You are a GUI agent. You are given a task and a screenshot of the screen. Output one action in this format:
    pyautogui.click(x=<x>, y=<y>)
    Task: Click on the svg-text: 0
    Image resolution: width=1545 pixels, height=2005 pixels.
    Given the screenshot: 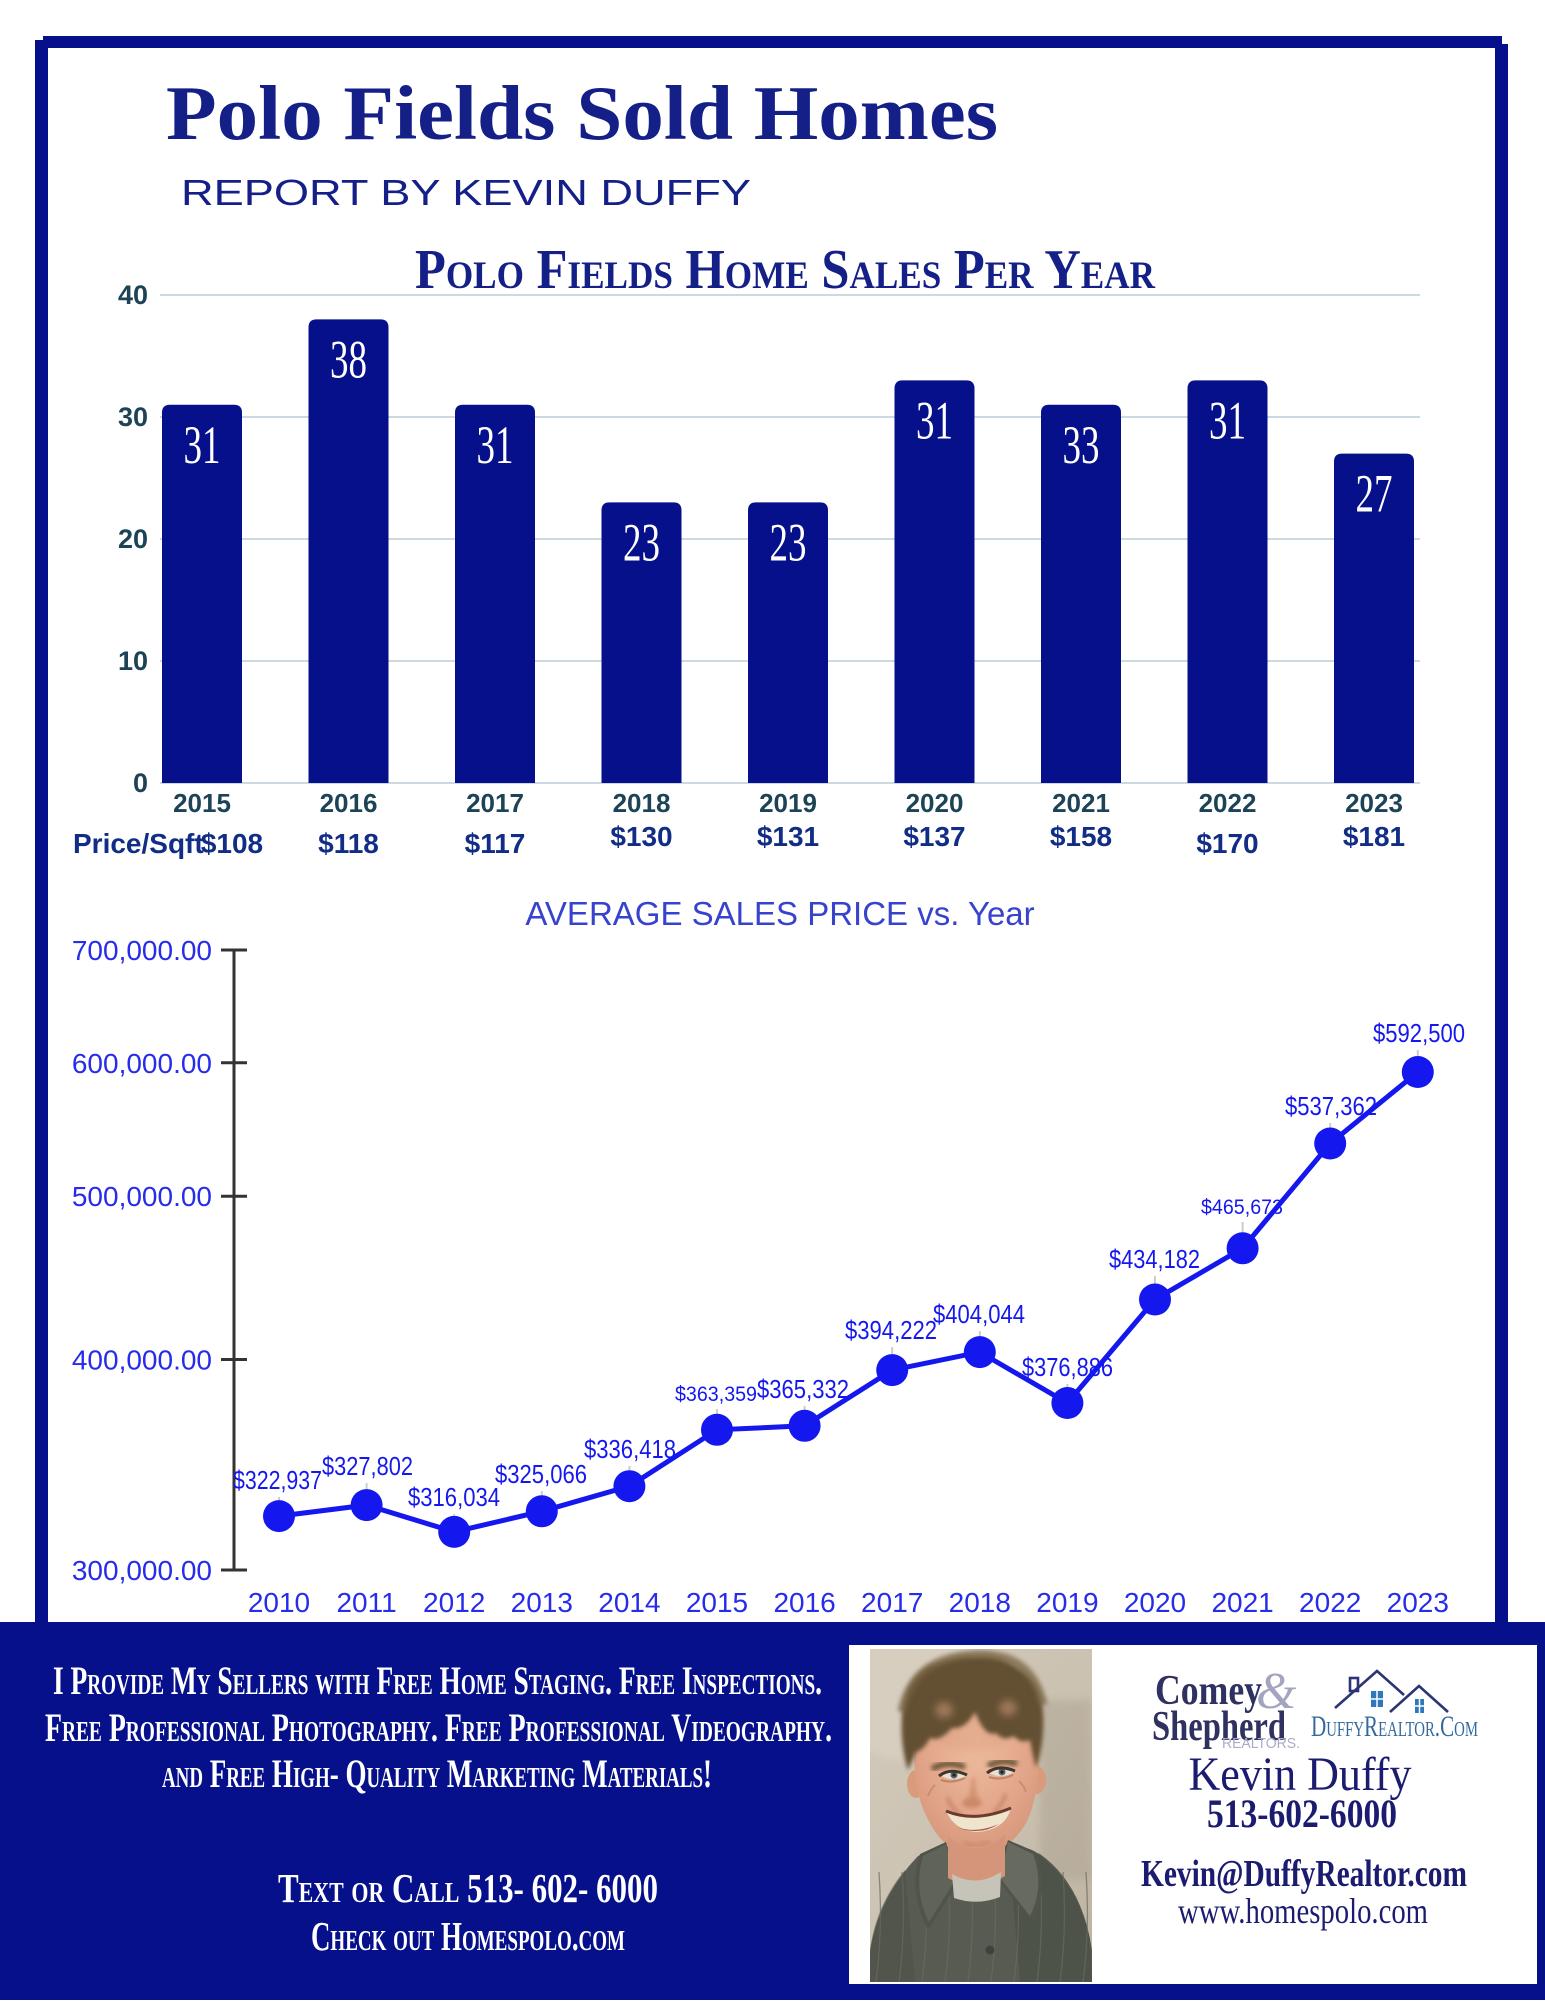 What is the action you would take?
    pyautogui.click(x=140, y=783)
    